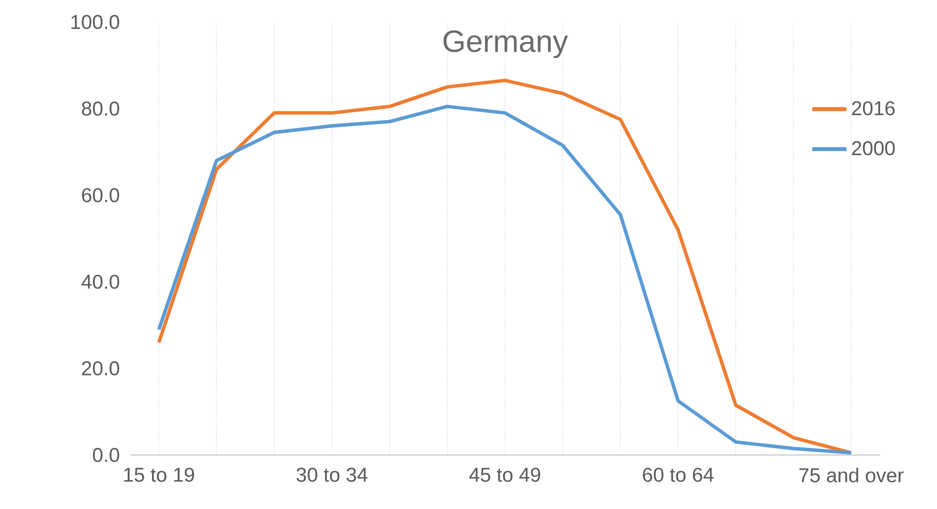 The width and height of the screenshot is (937, 509). I want to click on x-tick-label: 15 to 19, so click(159, 475).